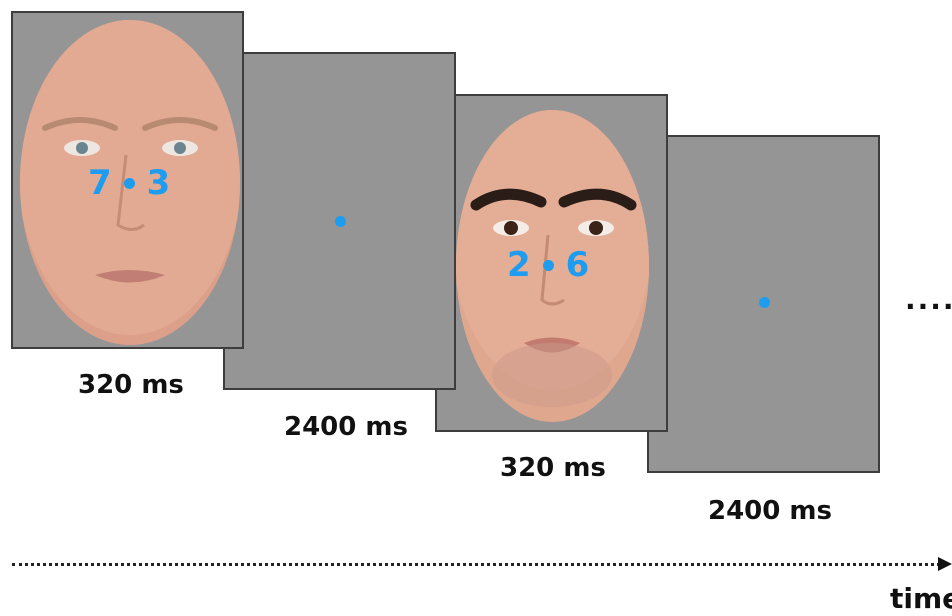 This screenshot has width=952, height=616. Describe the element at coordinates (553, 468) in the screenshot. I see `duration-label-3: 320 ms` at that location.